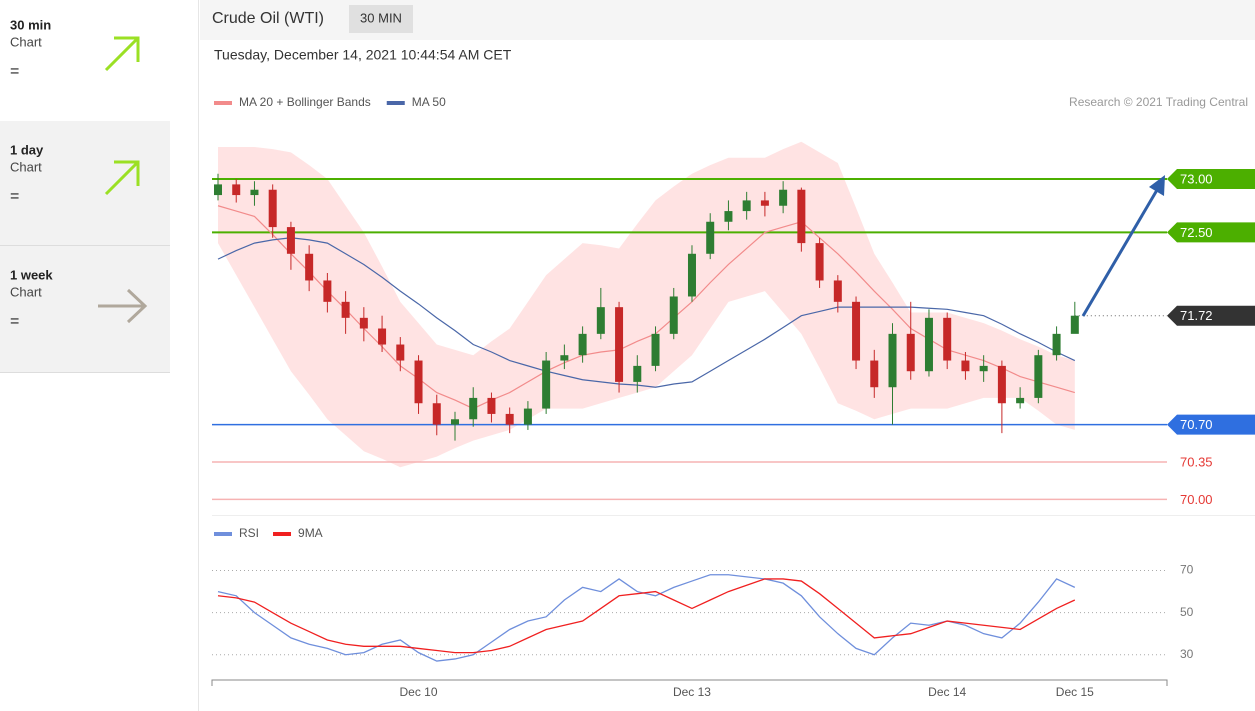  Describe the element at coordinates (692, 692) in the screenshot. I see `x-tick-label: Dec 13` at that location.